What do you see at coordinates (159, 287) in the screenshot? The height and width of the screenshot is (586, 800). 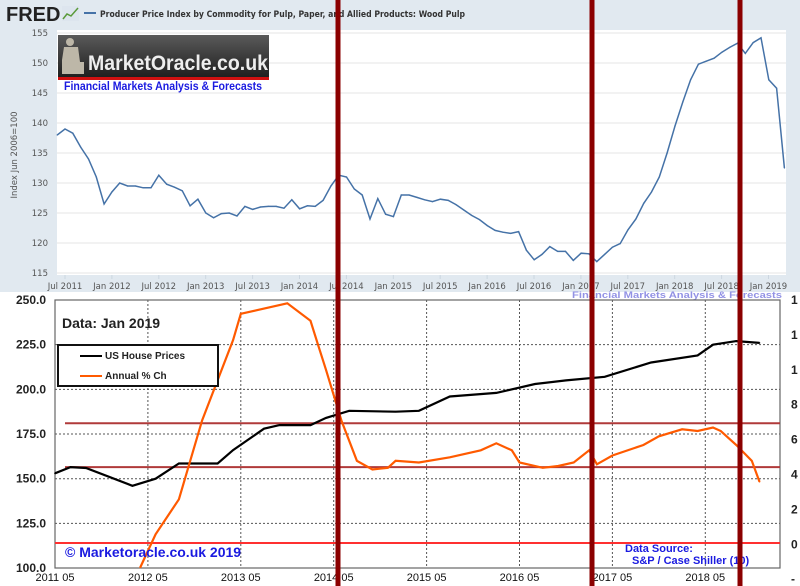 I see `fred-x-tick: Jul 2012` at bounding box center [159, 287].